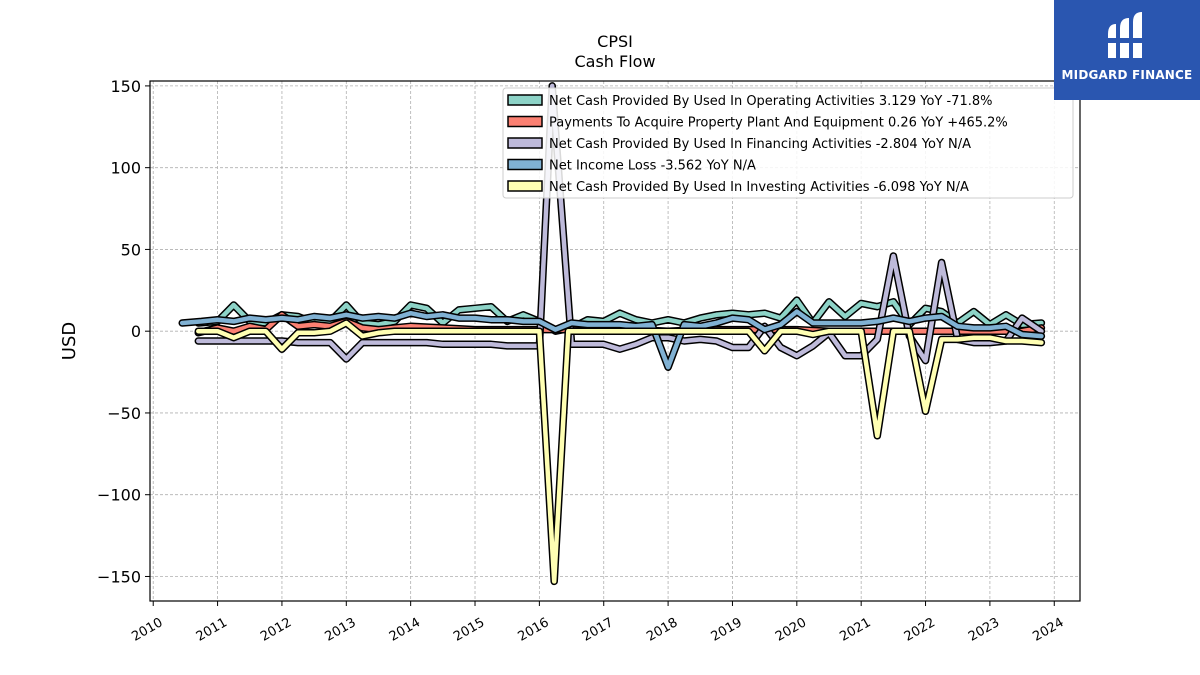 Image resolution: width=1200 pixels, height=675 pixels. I want to click on x-tick-label: 2019, so click(727, 630).